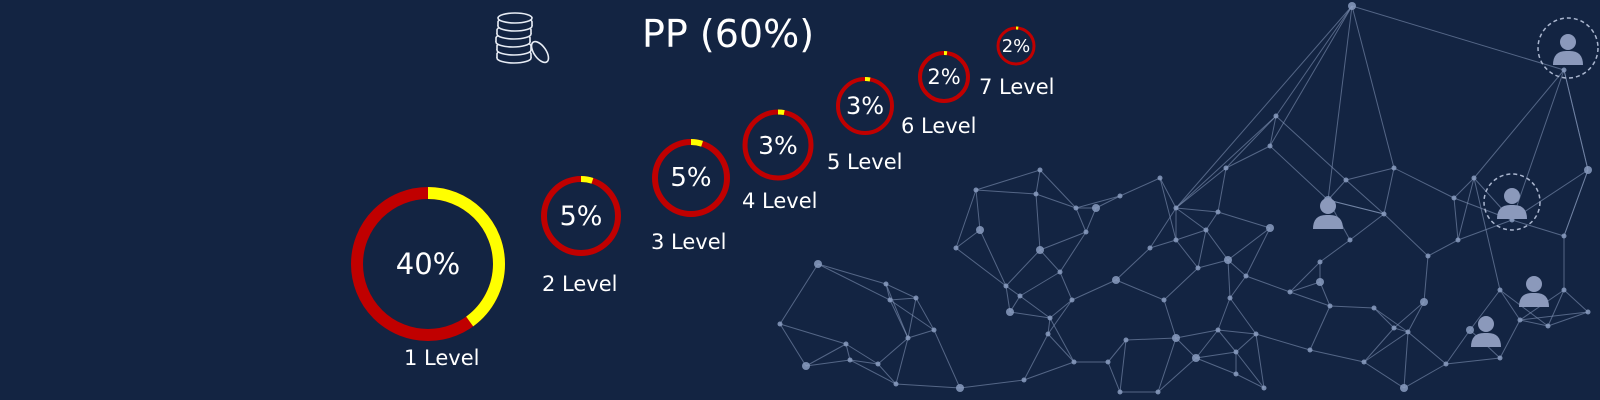 This screenshot has width=1600, height=400. Describe the element at coordinates (728, 34) in the screenshot. I see `page-title: PP (60%)` at that location.